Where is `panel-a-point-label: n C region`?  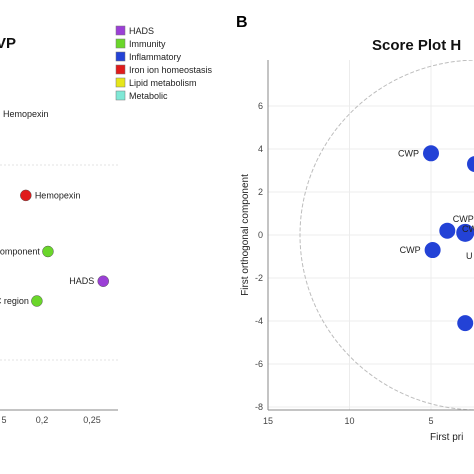
panel-a-point-label: n C region is located at coordinates (14, 301).